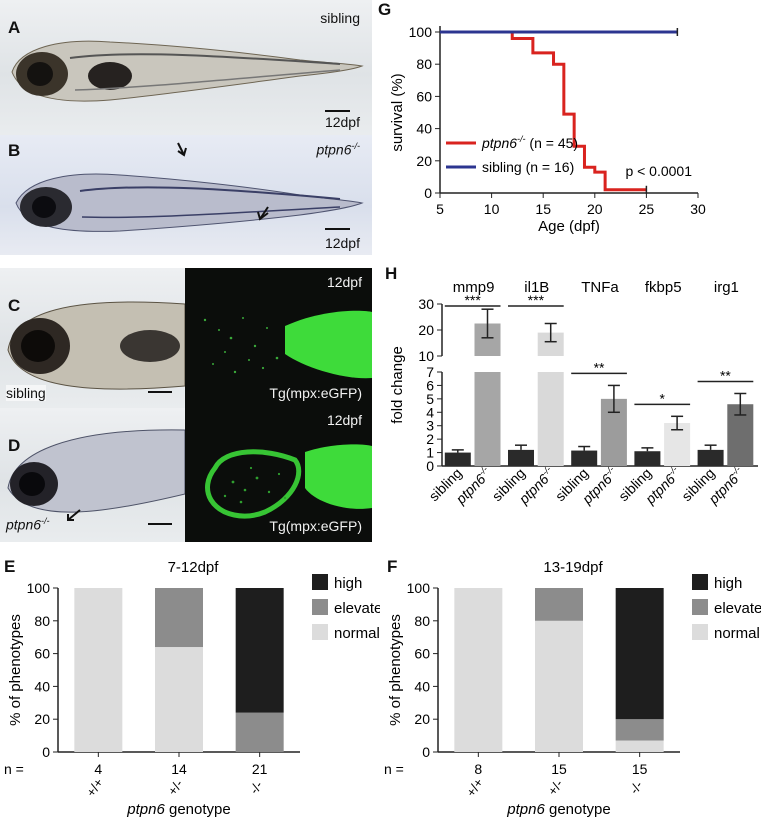 This screenshot has width=761, height=822. I want to click on y-tick-label: 6, so click(430, 385).